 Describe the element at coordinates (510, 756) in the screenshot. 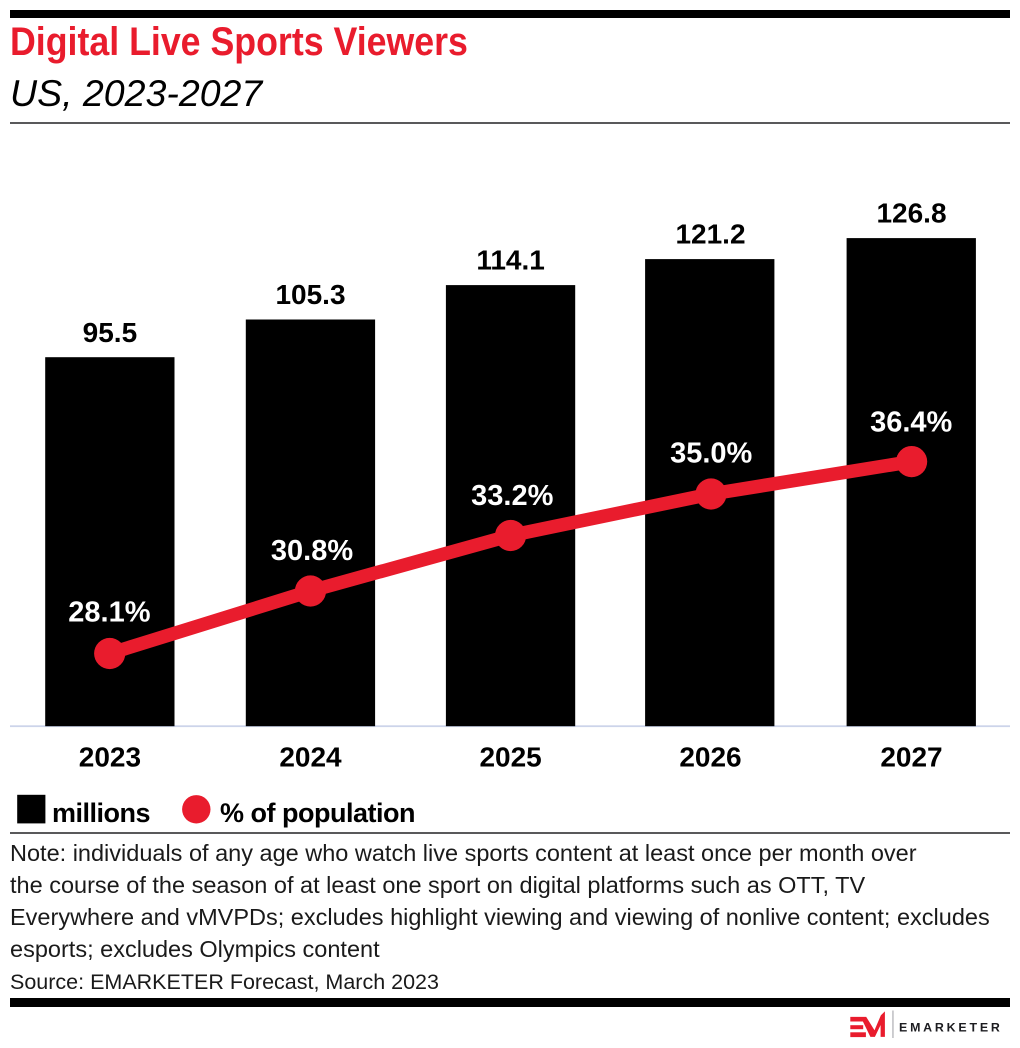

I see `svg-text: 2025` at that location.